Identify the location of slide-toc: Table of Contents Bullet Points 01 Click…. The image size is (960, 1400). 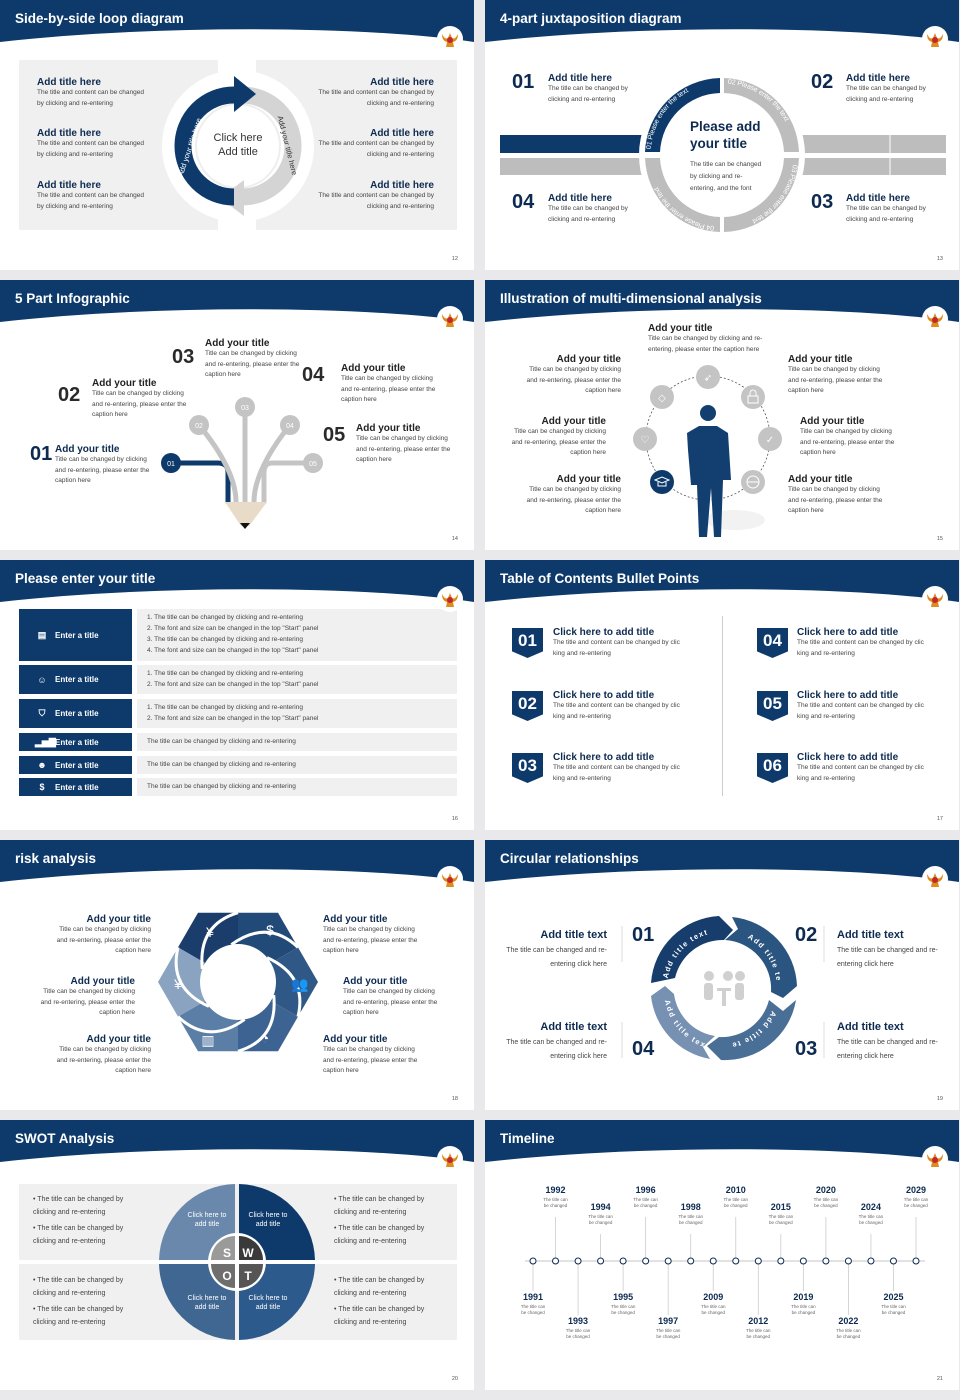
(722, 695).